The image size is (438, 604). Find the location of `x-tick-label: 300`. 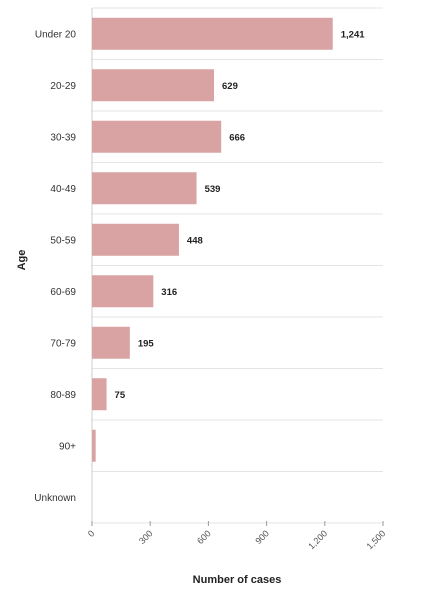

x-tick-label: 300 is located at coordinates (146, 537).